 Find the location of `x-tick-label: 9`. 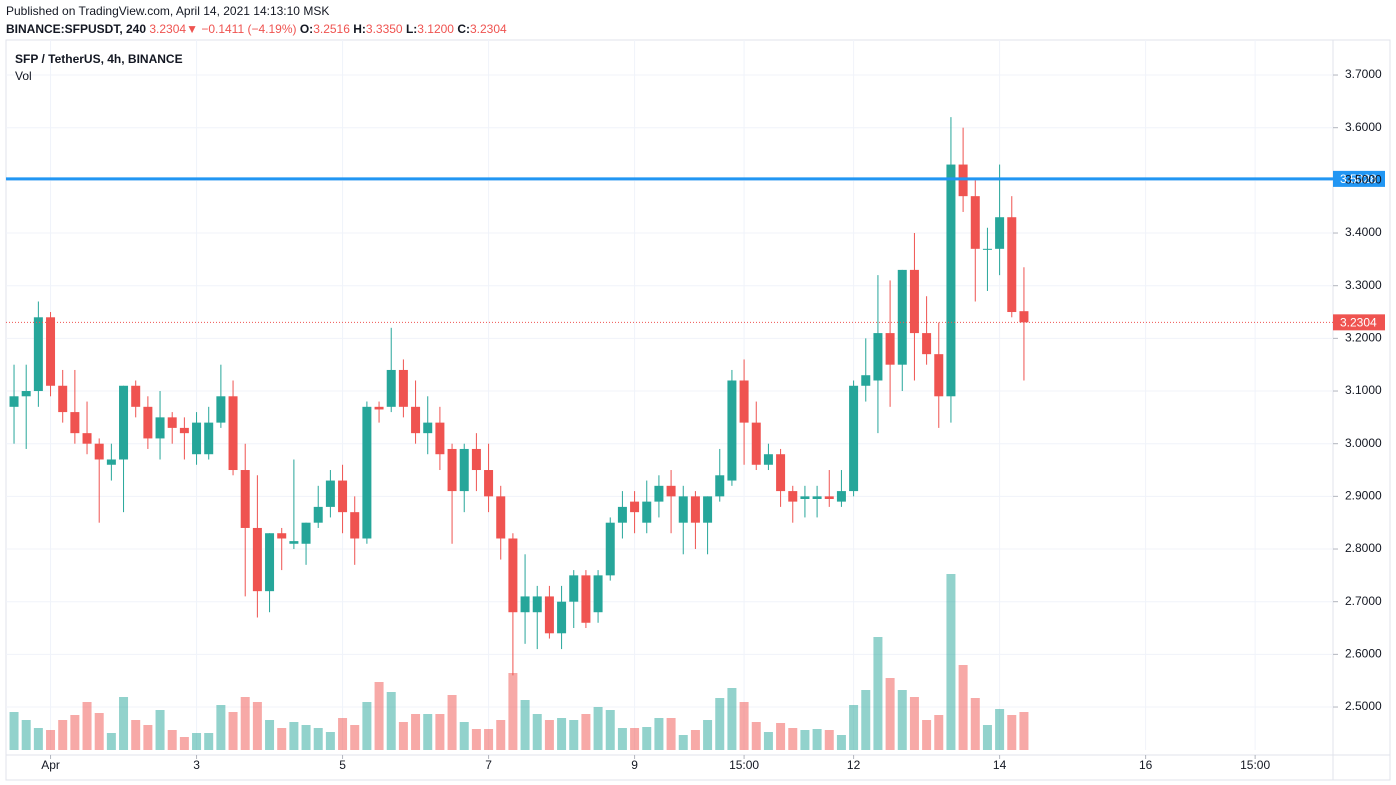

x-tick-label: 9 is located at coordinates (634, 765).